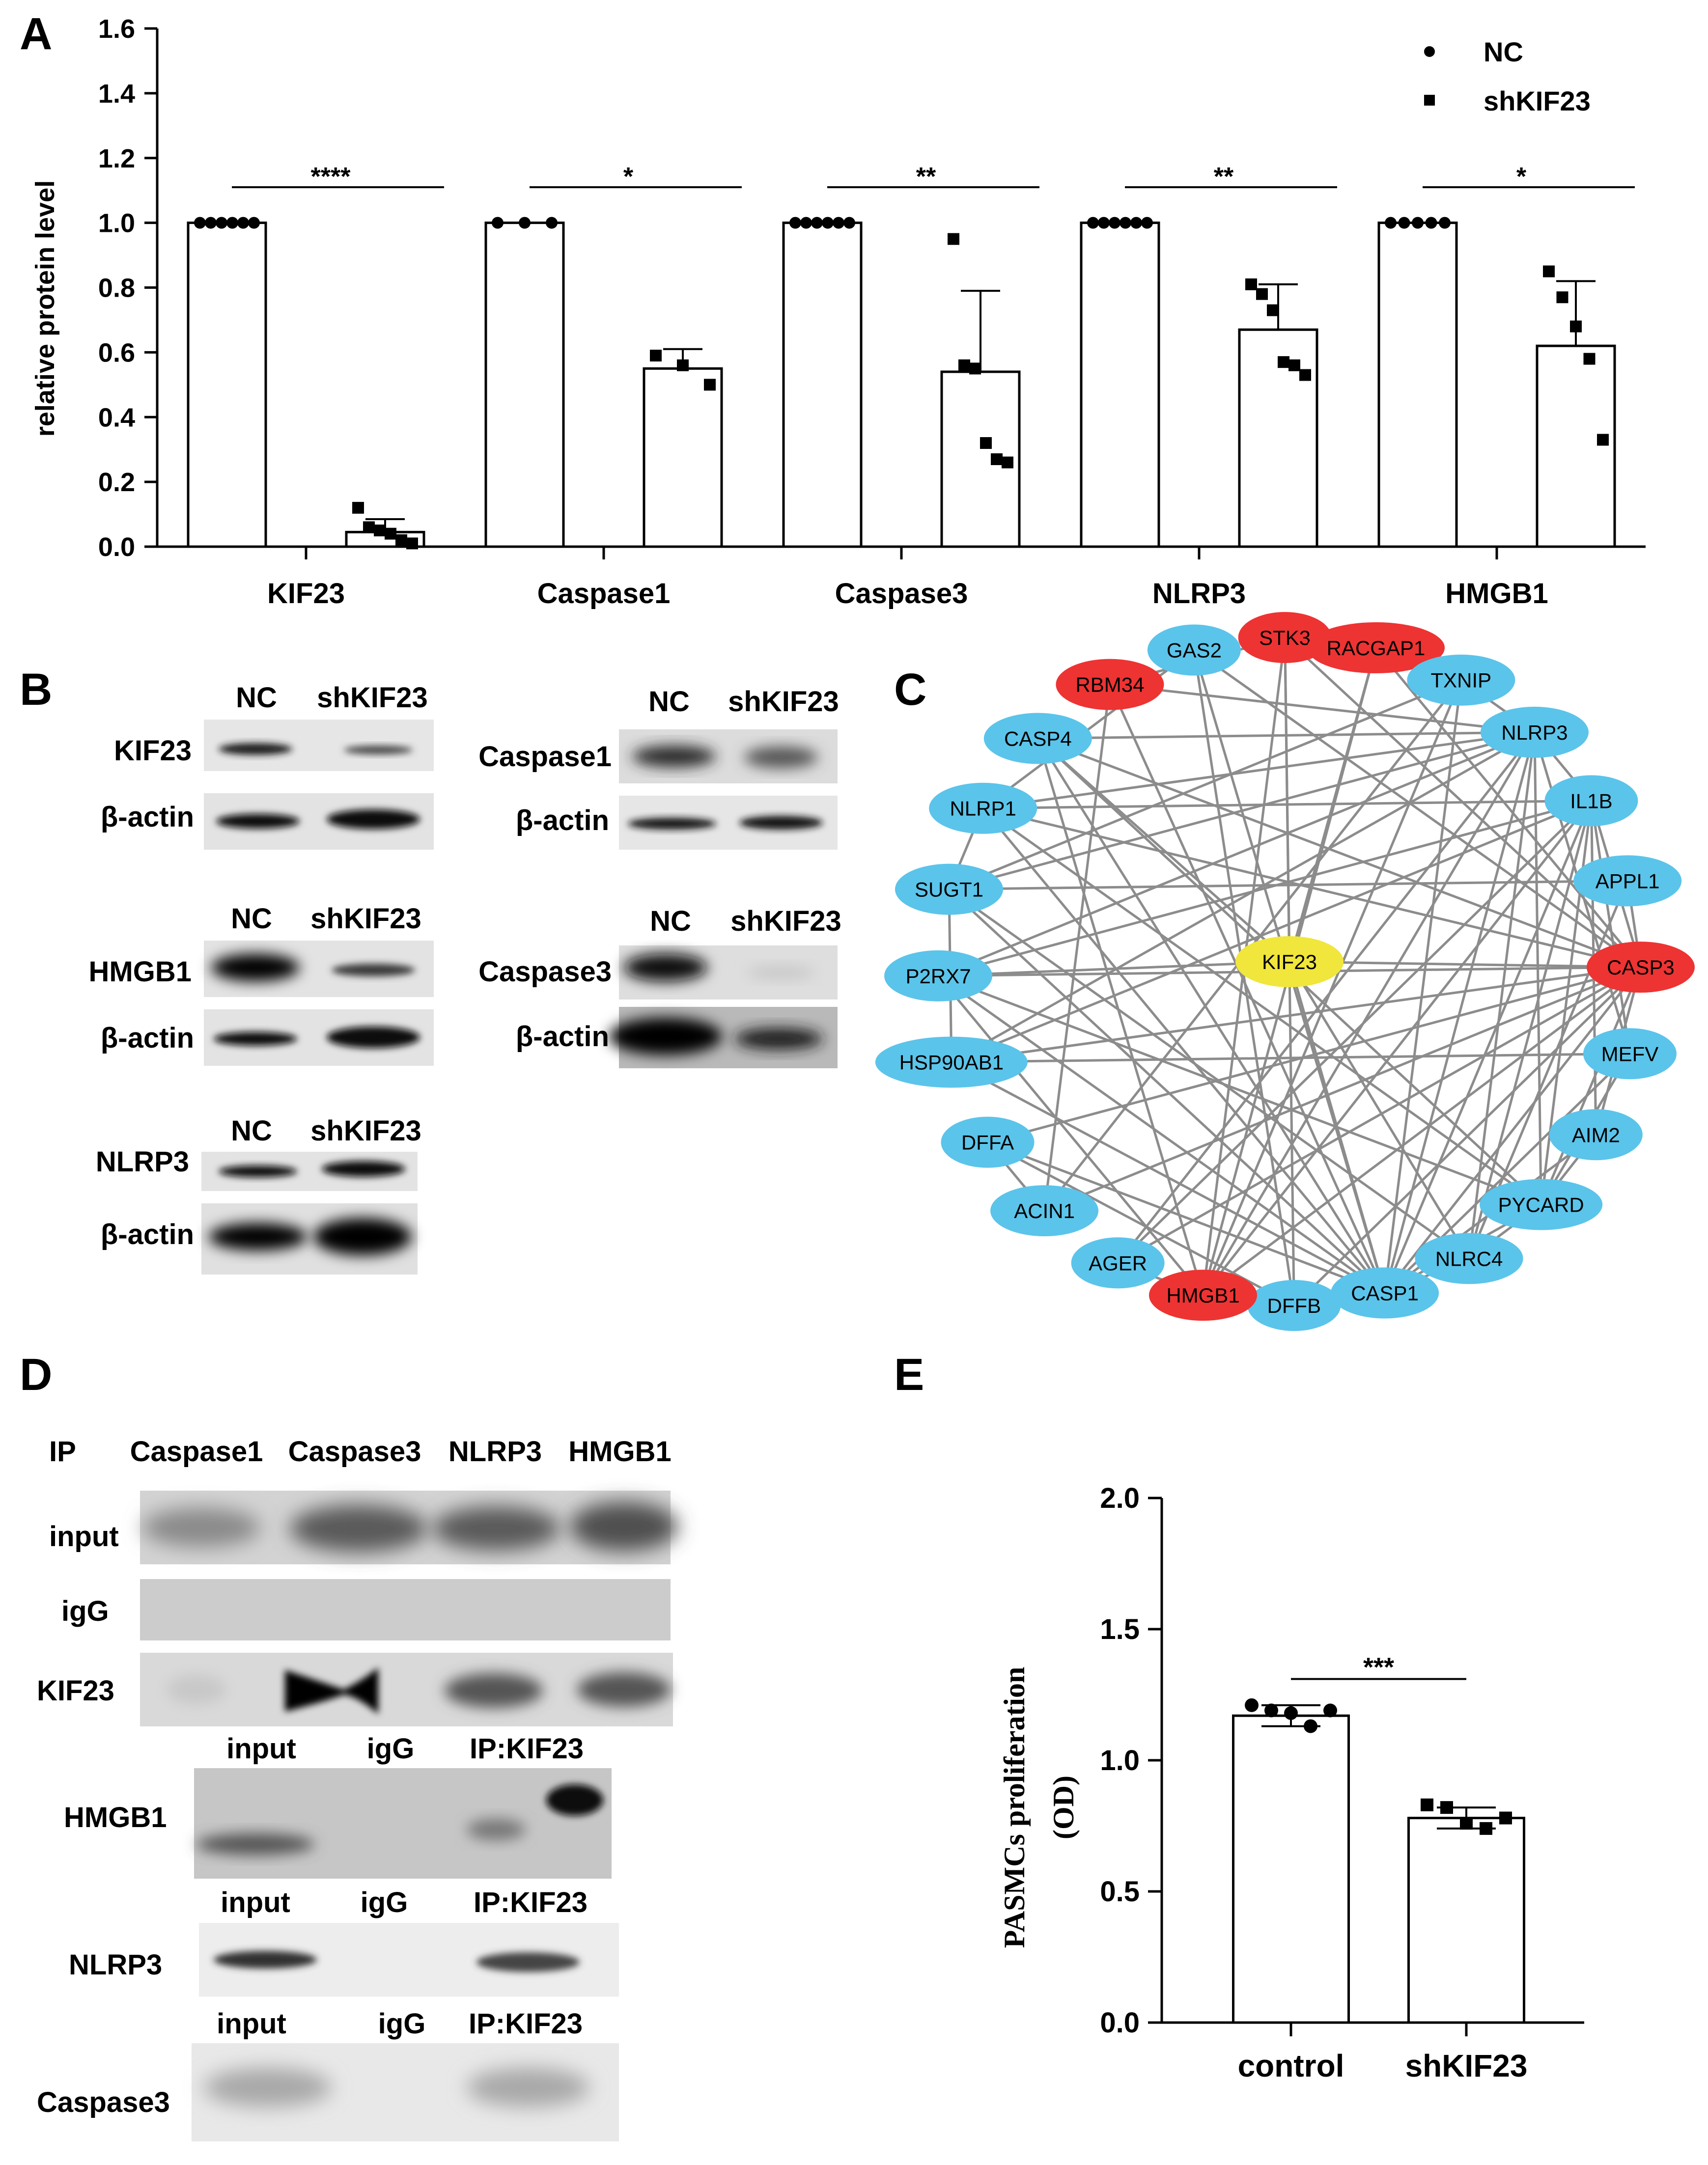 The height and width of the screenshot is (2165, 1708). I want to click on sub-header-ip-kif23: IP:KIF23, so click(531, 1902).